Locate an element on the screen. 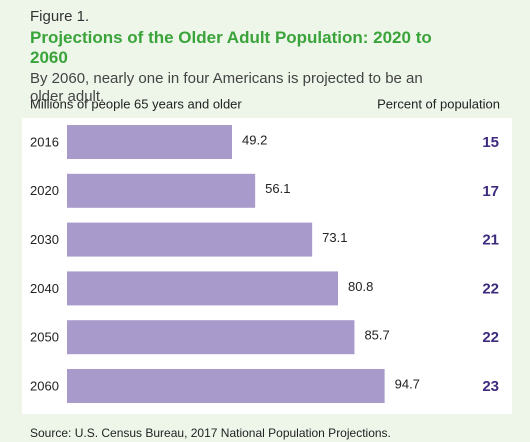  category-label: 2050 is located at coordinates (44, 337).